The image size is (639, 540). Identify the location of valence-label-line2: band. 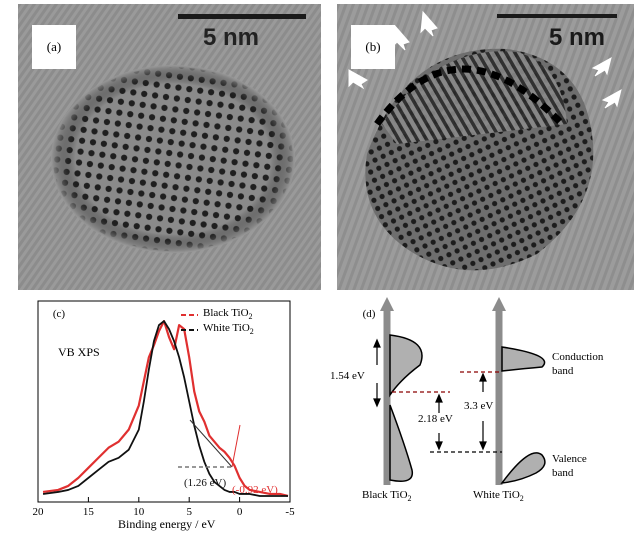
(563, 473).